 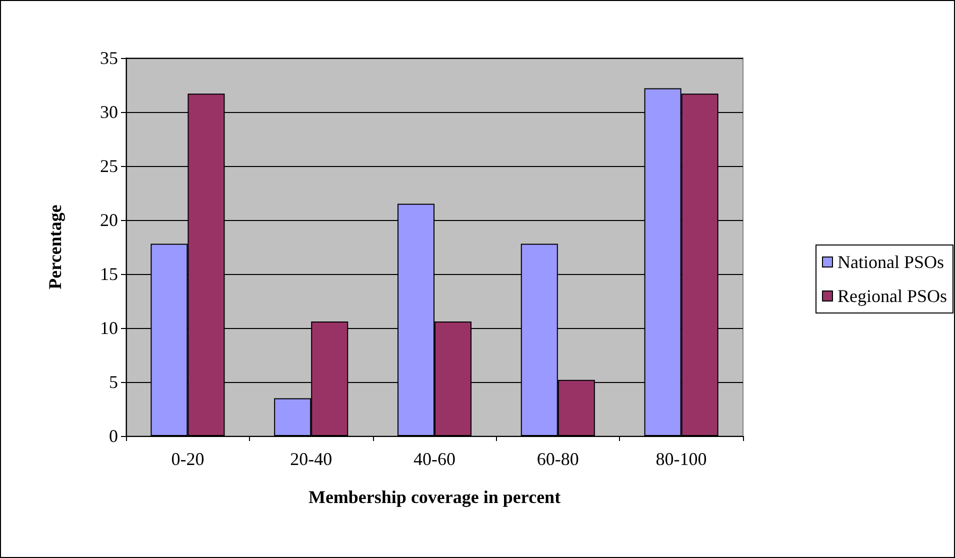 What do you see at coordinates (434, 497) in the screenshot?
I see `x-axis-title: Membership coverage in percent` at bounding box center [434, 497].